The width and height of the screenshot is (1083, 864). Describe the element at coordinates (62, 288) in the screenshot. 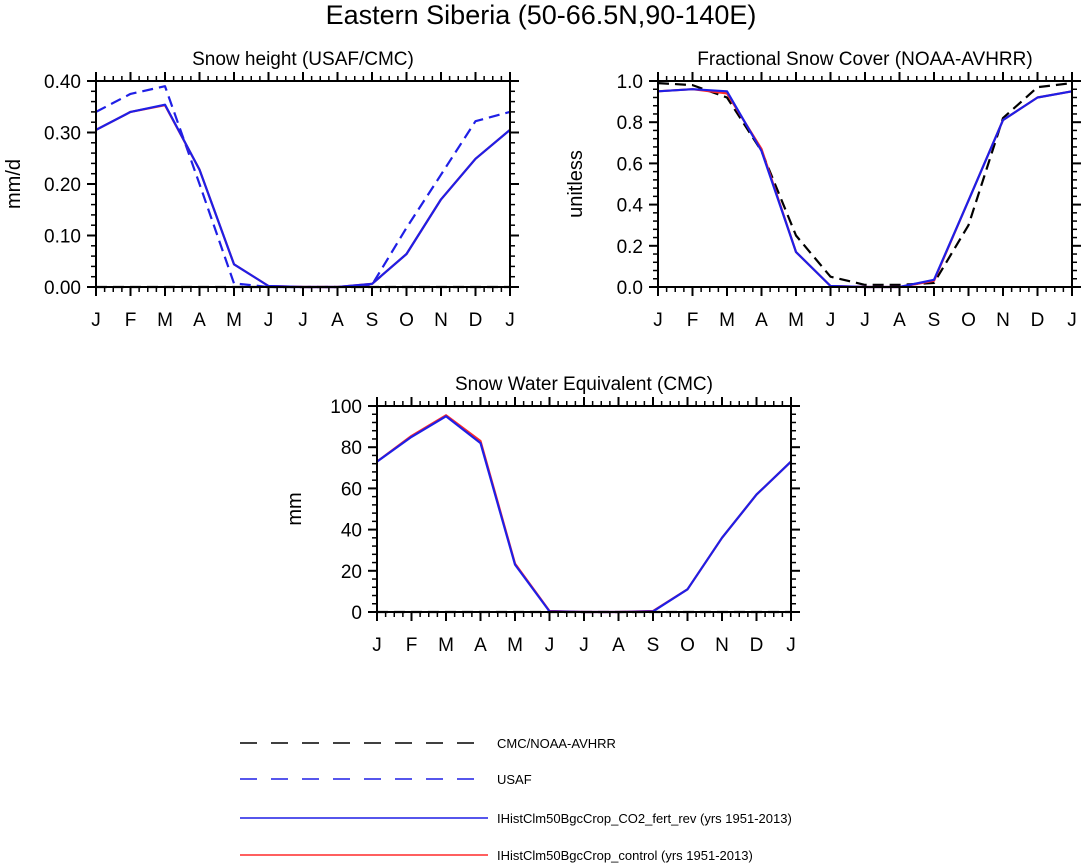

I see `y-tick-label: 0.00` at that location.